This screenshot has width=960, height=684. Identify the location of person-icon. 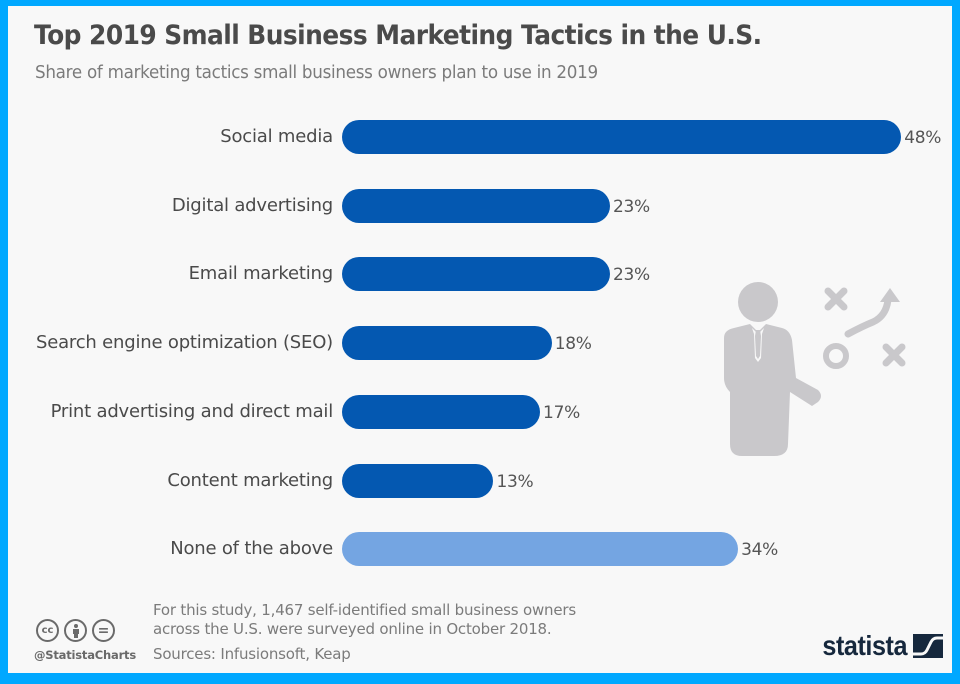
(75, 630).